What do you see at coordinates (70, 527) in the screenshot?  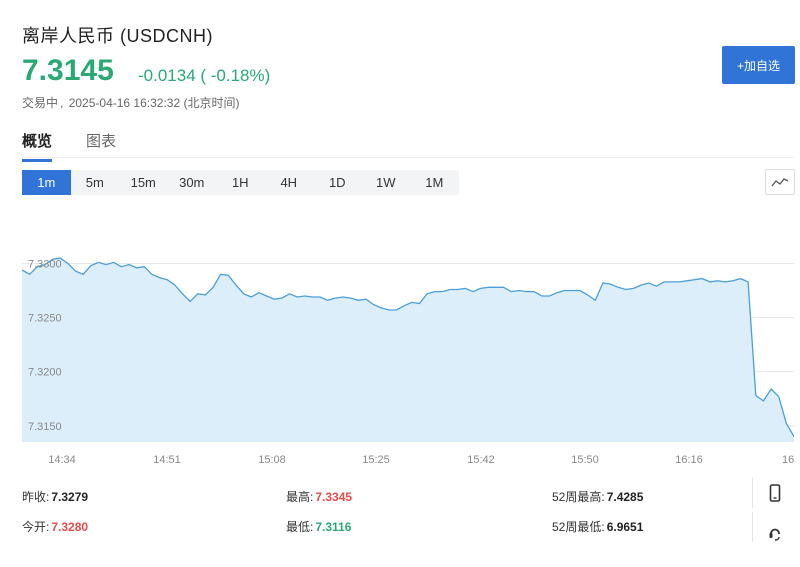 I see `open-value: 7.3280` at bounding box center [70, 527].